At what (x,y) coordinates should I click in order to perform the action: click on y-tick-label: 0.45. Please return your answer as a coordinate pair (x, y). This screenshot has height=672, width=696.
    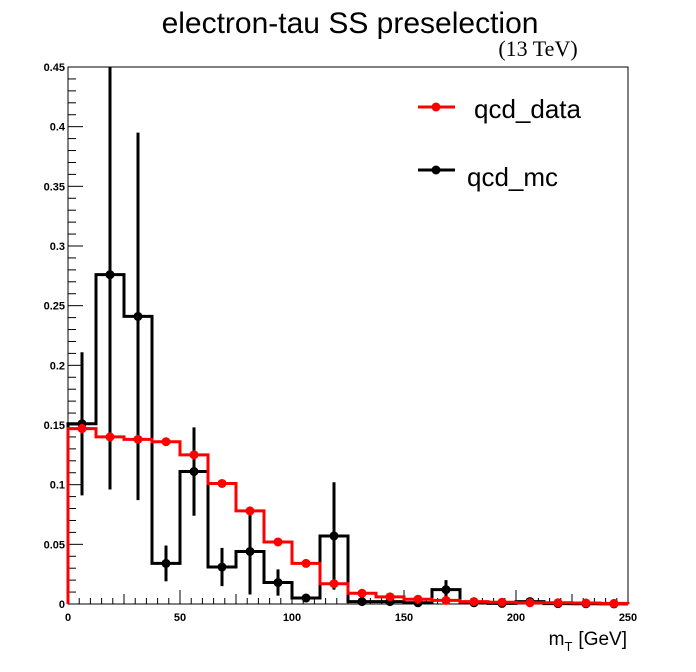
    Looking at the image, I should click on (54, 68).